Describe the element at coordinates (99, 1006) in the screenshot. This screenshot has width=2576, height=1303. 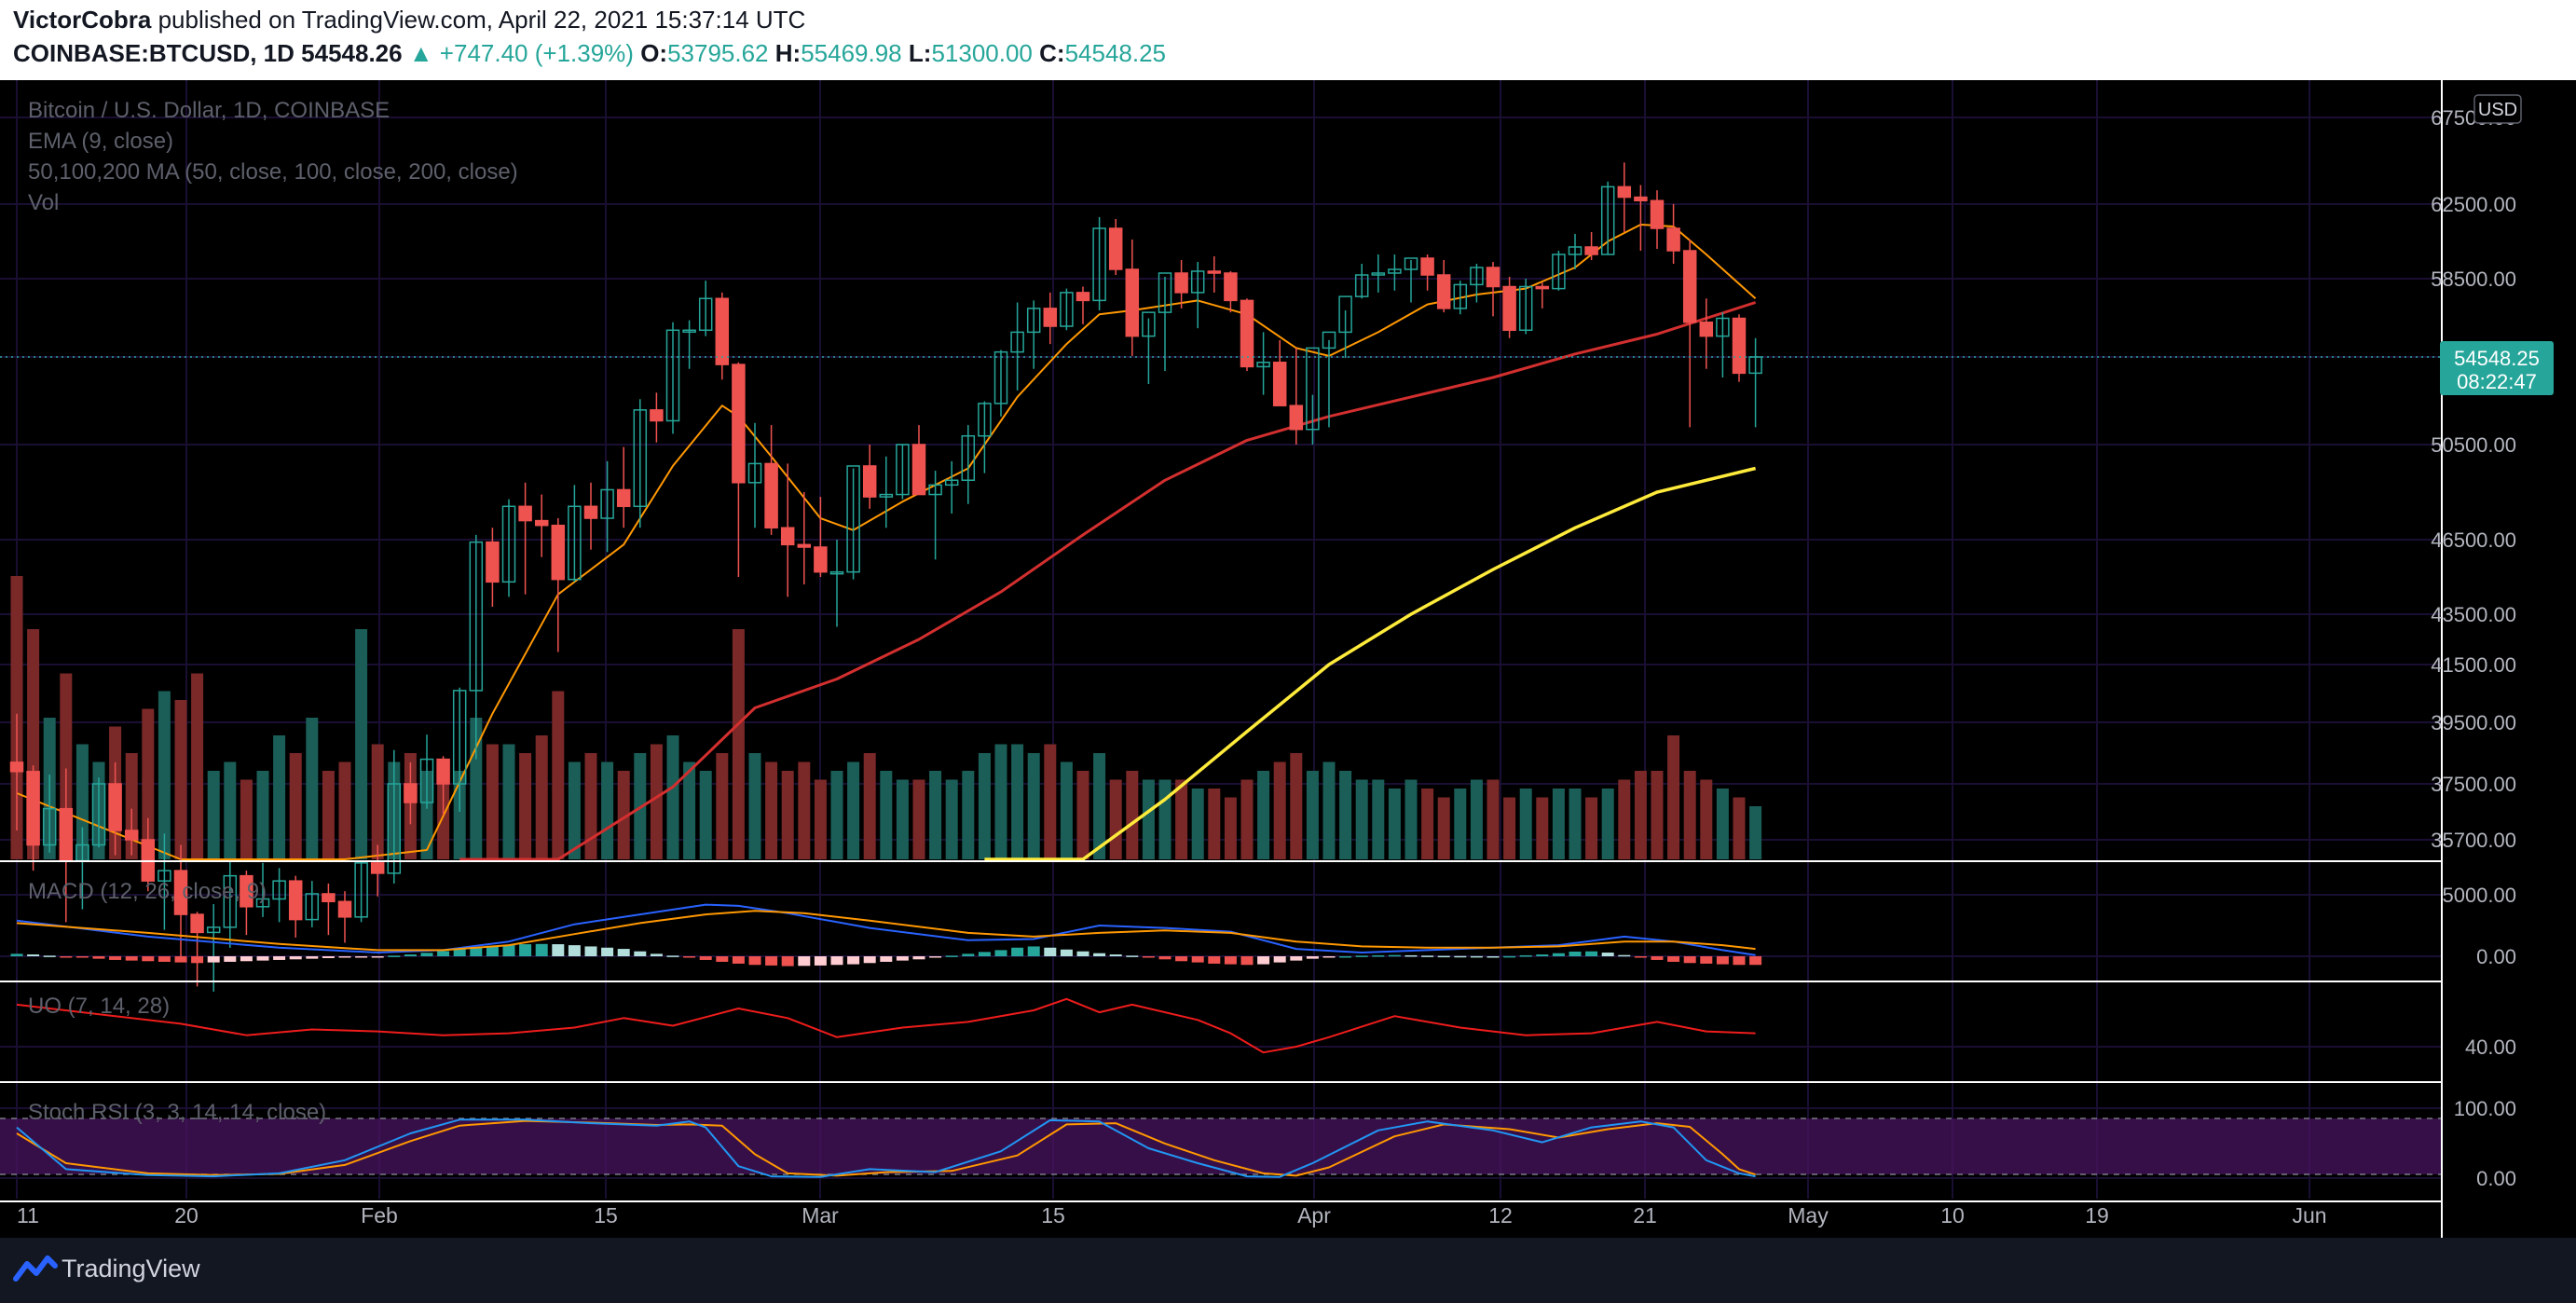
I see `legend-uo: UO (7, 14, 28)` at that location.